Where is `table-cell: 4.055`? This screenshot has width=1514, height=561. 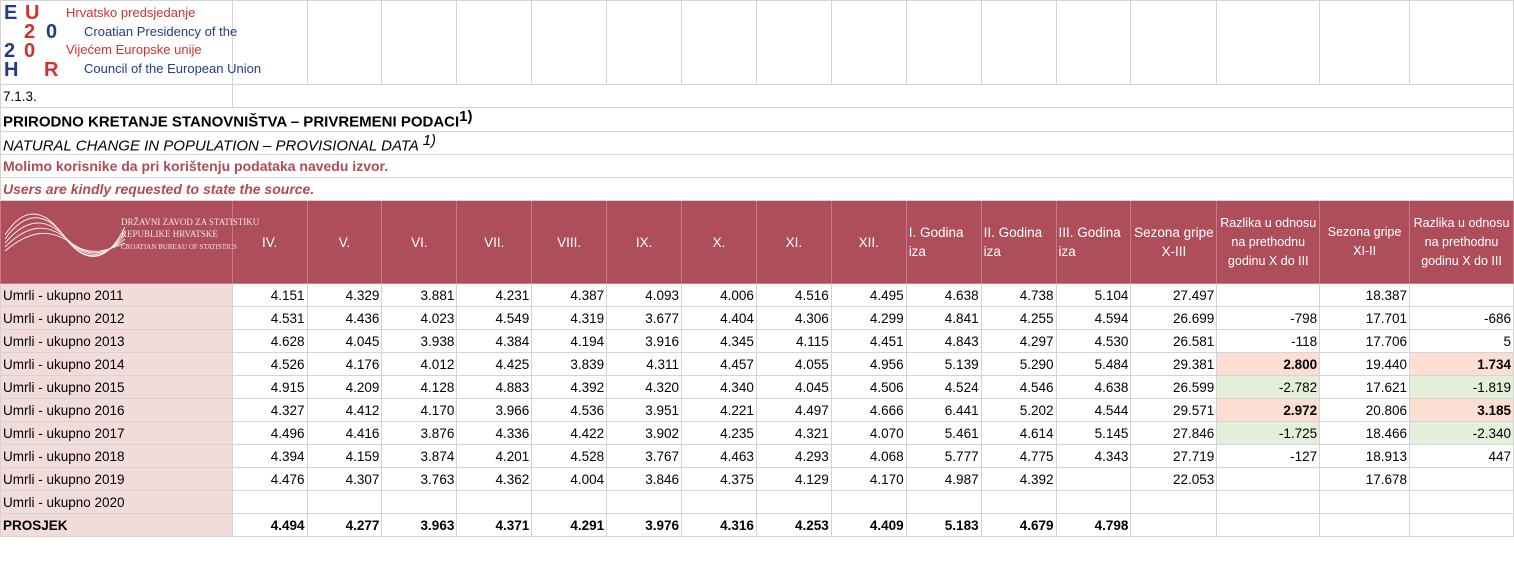 table-cell: 4.055 is located at coordinates (793, 364).